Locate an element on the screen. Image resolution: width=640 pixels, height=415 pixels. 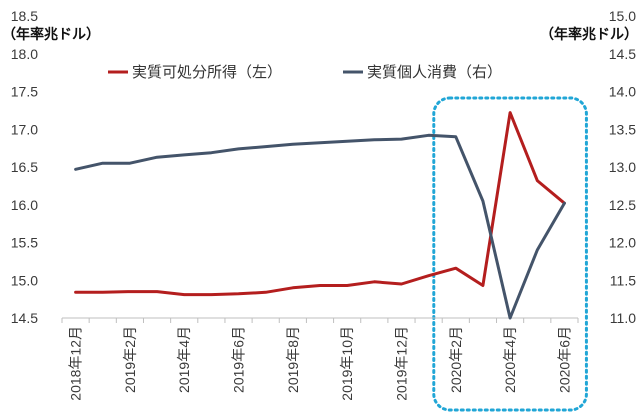
x-tick-label: 2019年10月 is located at coordinates (347, 363).